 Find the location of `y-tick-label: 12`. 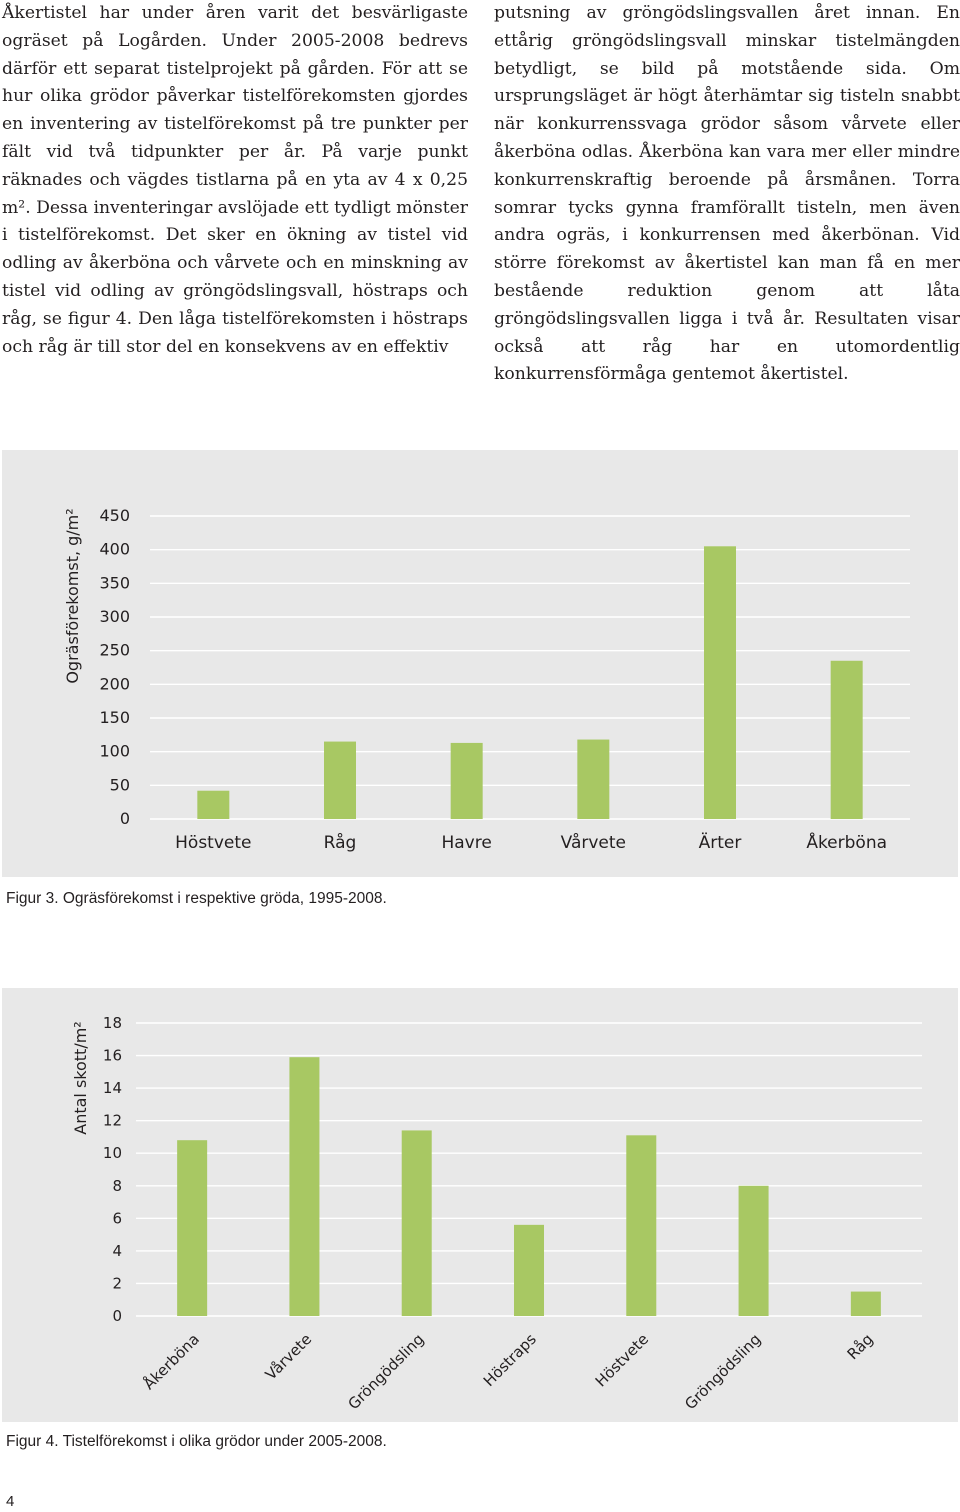

y-tick-label: 12 is located at coordinates (112, 1121).